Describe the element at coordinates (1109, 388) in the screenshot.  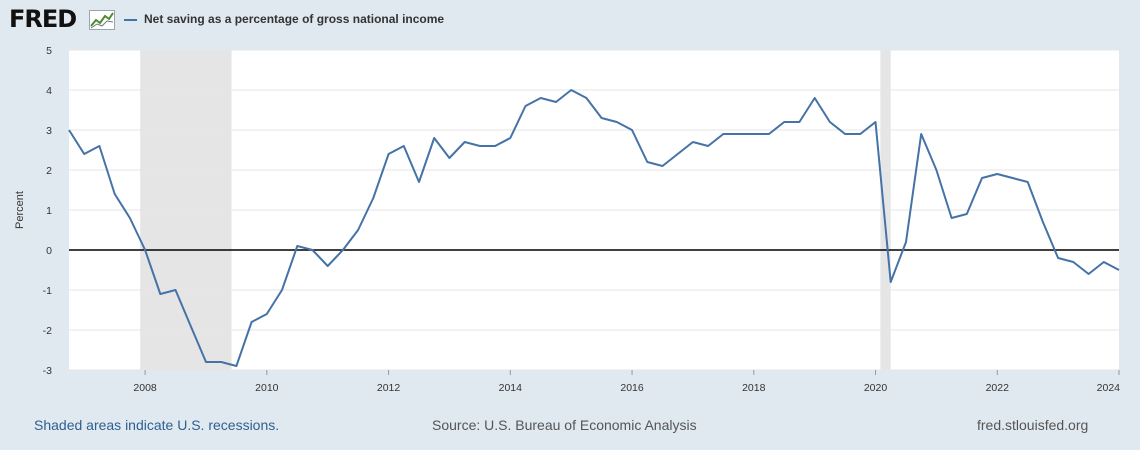
I see `x-tick-label: 2024` at that location.